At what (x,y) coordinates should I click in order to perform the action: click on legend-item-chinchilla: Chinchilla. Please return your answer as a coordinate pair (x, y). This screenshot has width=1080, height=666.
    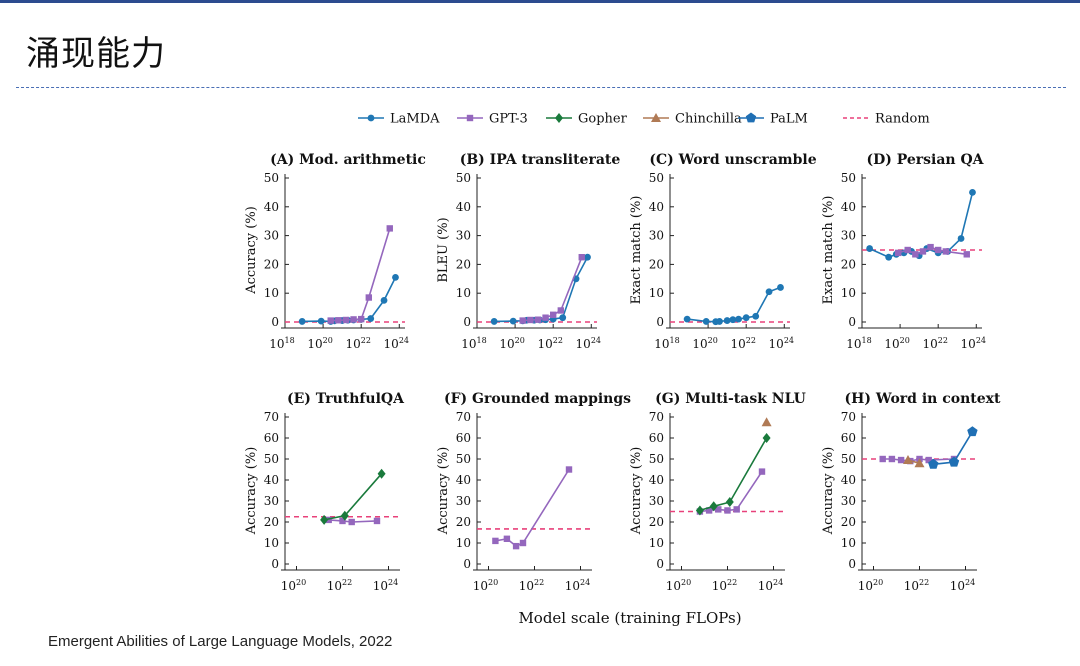
    Looking at the image, I should click on (692, 119).